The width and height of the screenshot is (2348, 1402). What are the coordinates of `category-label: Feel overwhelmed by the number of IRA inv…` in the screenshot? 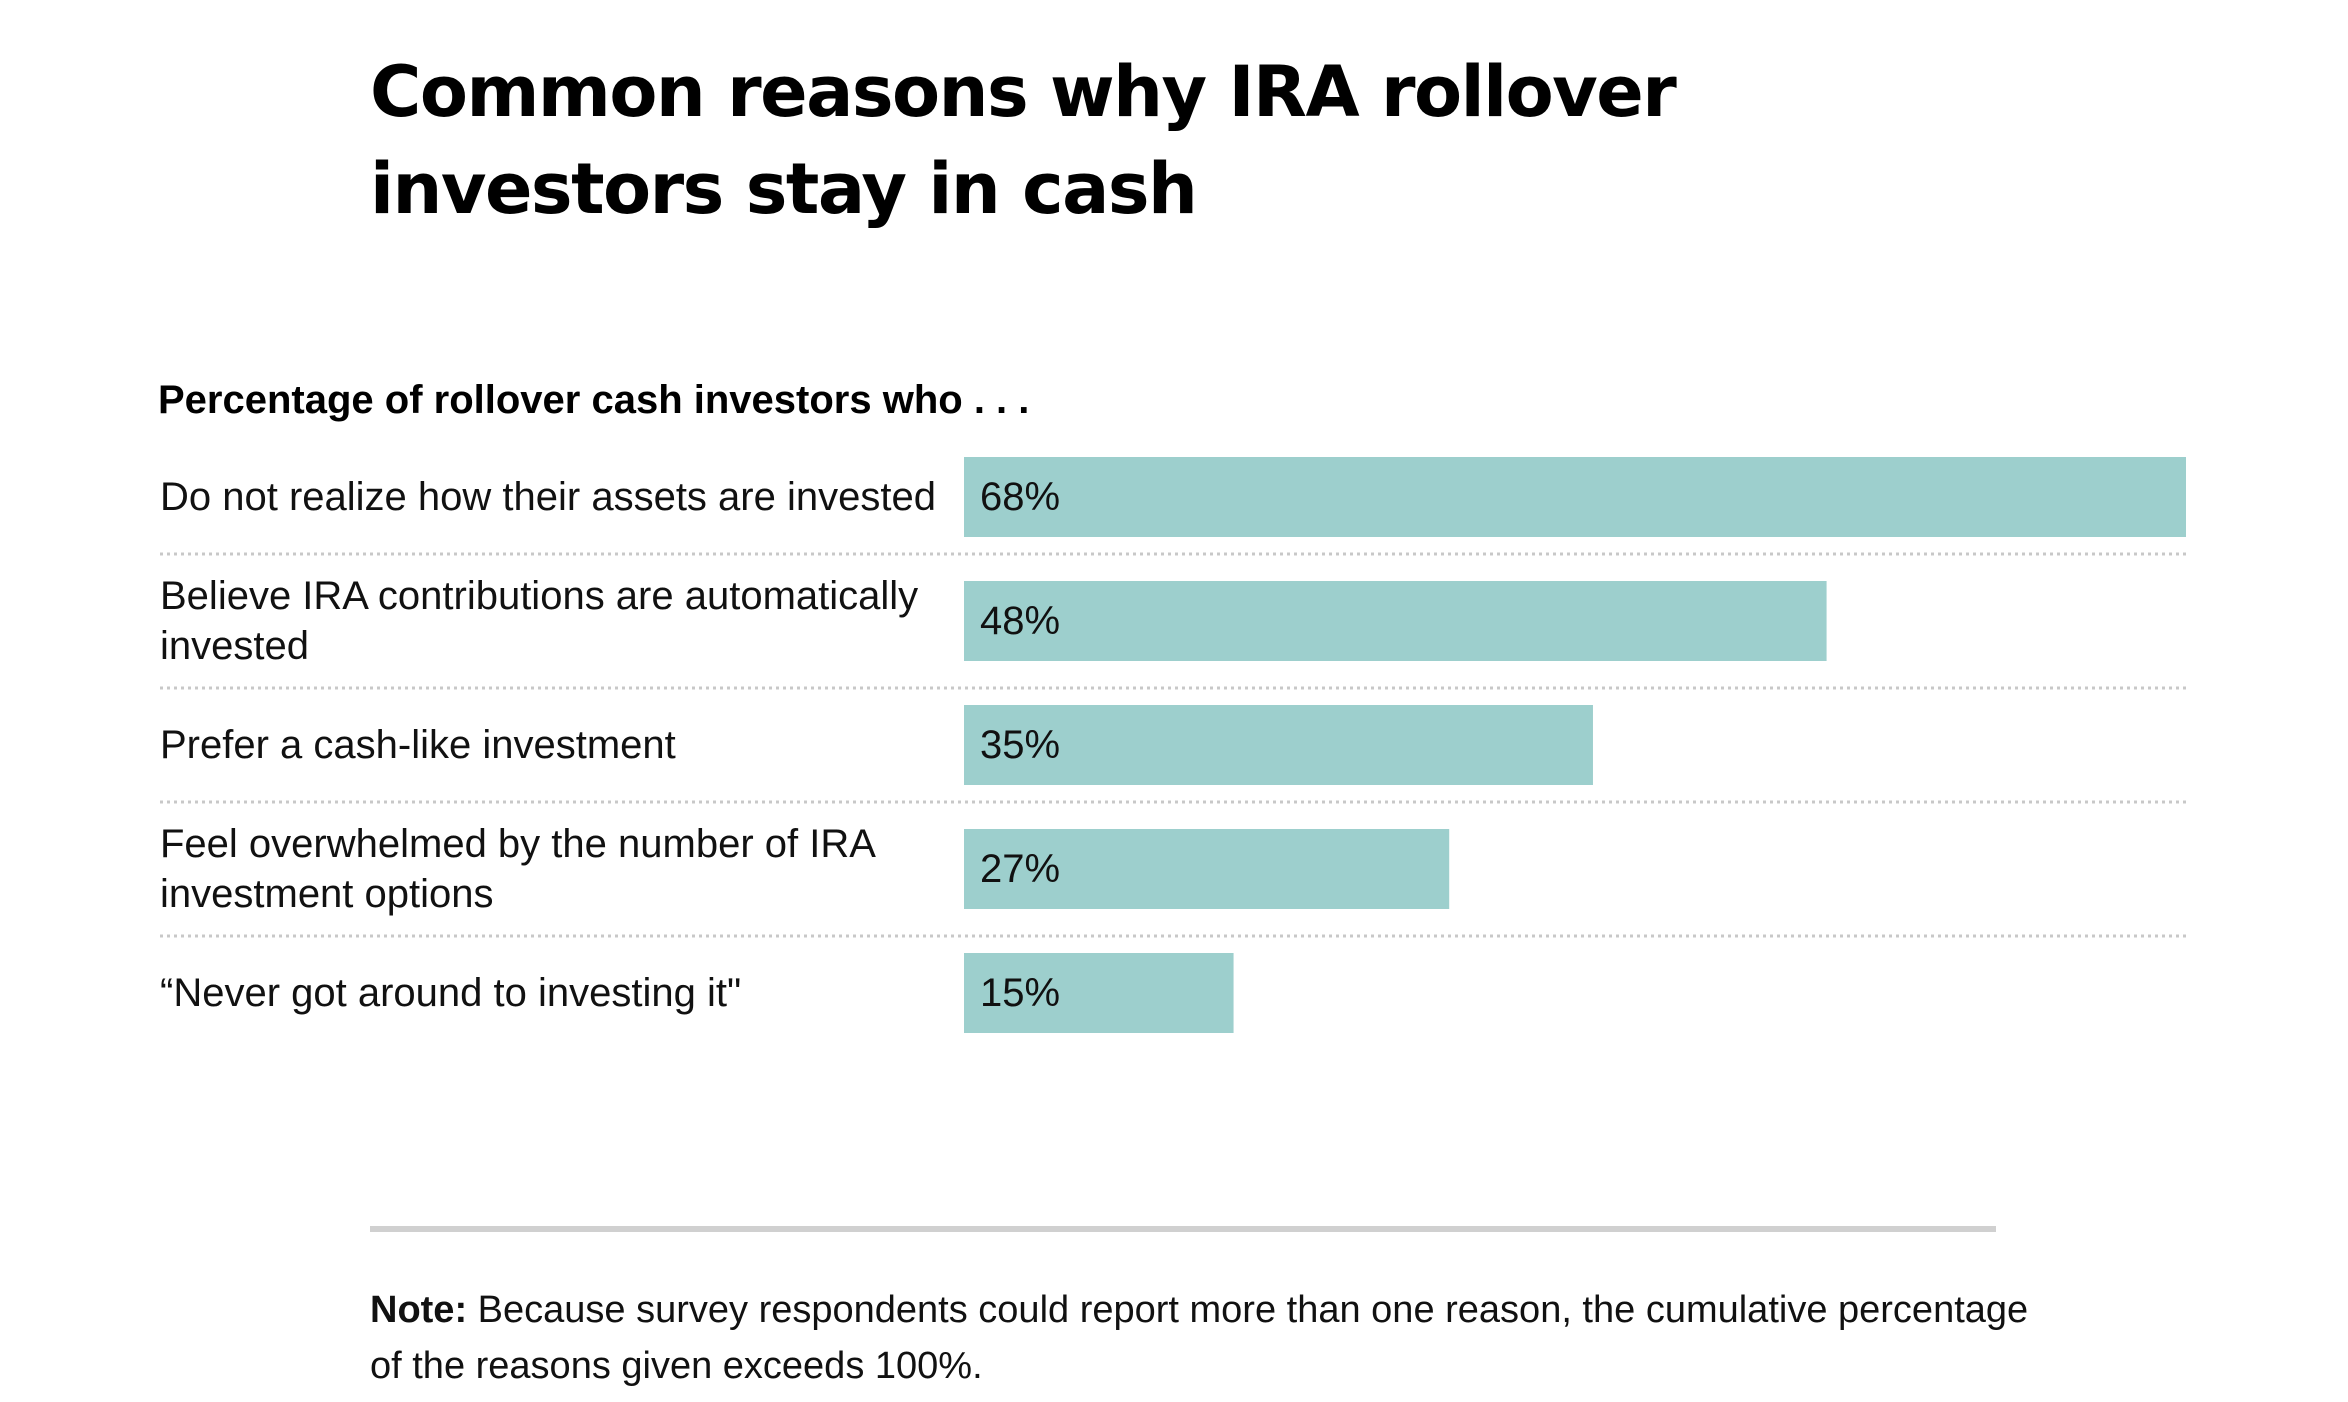 It's located at (518, 869).